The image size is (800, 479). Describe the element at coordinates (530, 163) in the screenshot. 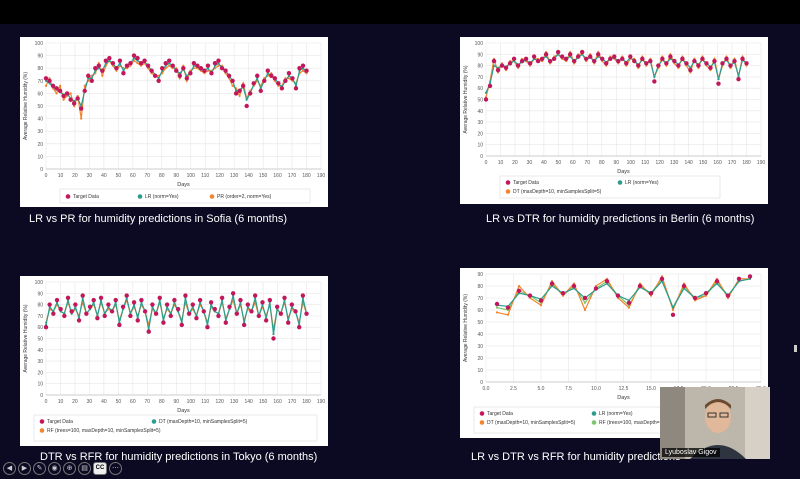

I see `x-tick-label: 30` at that location.